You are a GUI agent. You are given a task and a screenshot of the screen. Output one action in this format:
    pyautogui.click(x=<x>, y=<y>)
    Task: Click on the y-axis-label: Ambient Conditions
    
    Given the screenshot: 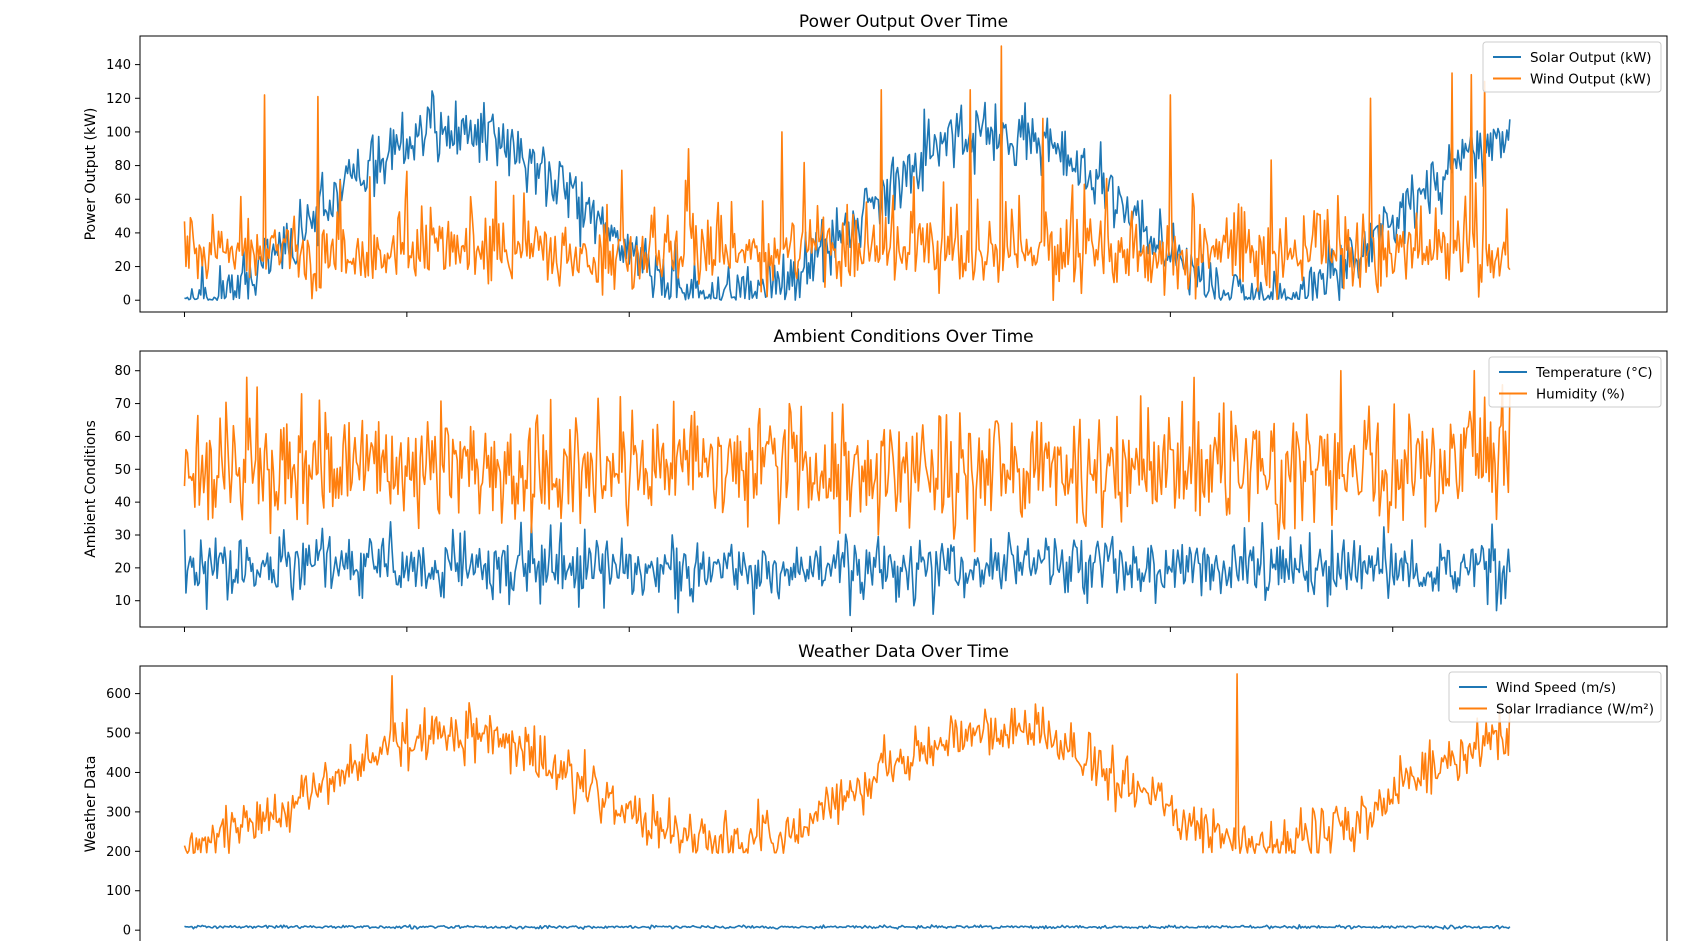 What is the action you would take?
    pyautogui.click(x=91, y=489)
    